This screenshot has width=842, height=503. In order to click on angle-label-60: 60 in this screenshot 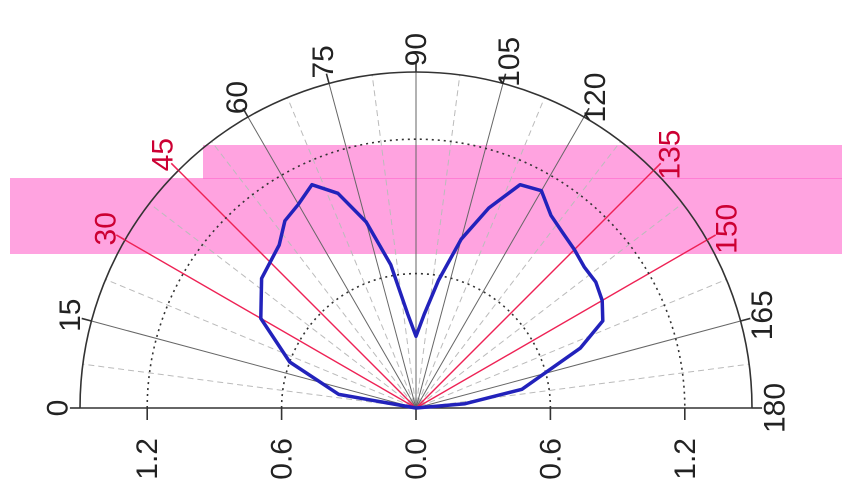, I will do `click(237, 97)`.